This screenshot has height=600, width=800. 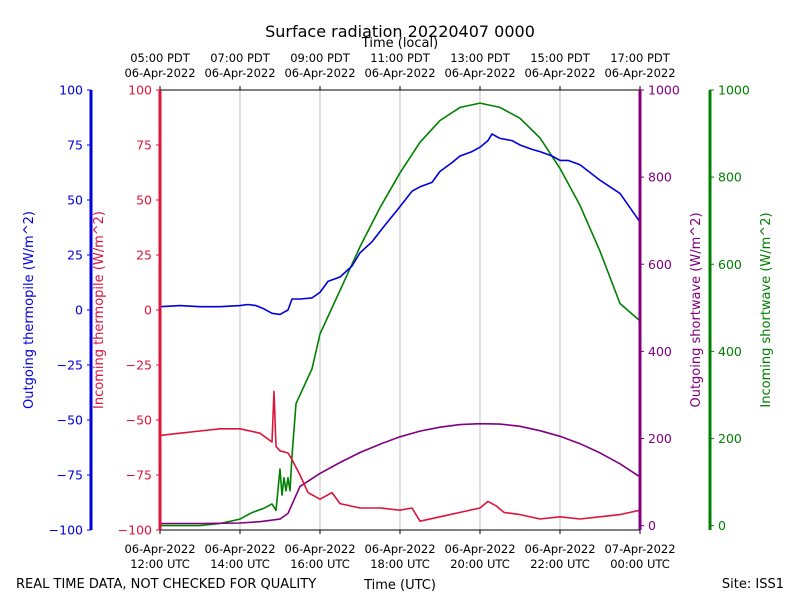 What do you see at coordinates (320, 564) in the screenshot?
I see `x-tick-label-time: 16:00 UTC` at bounding box center [320, 564].